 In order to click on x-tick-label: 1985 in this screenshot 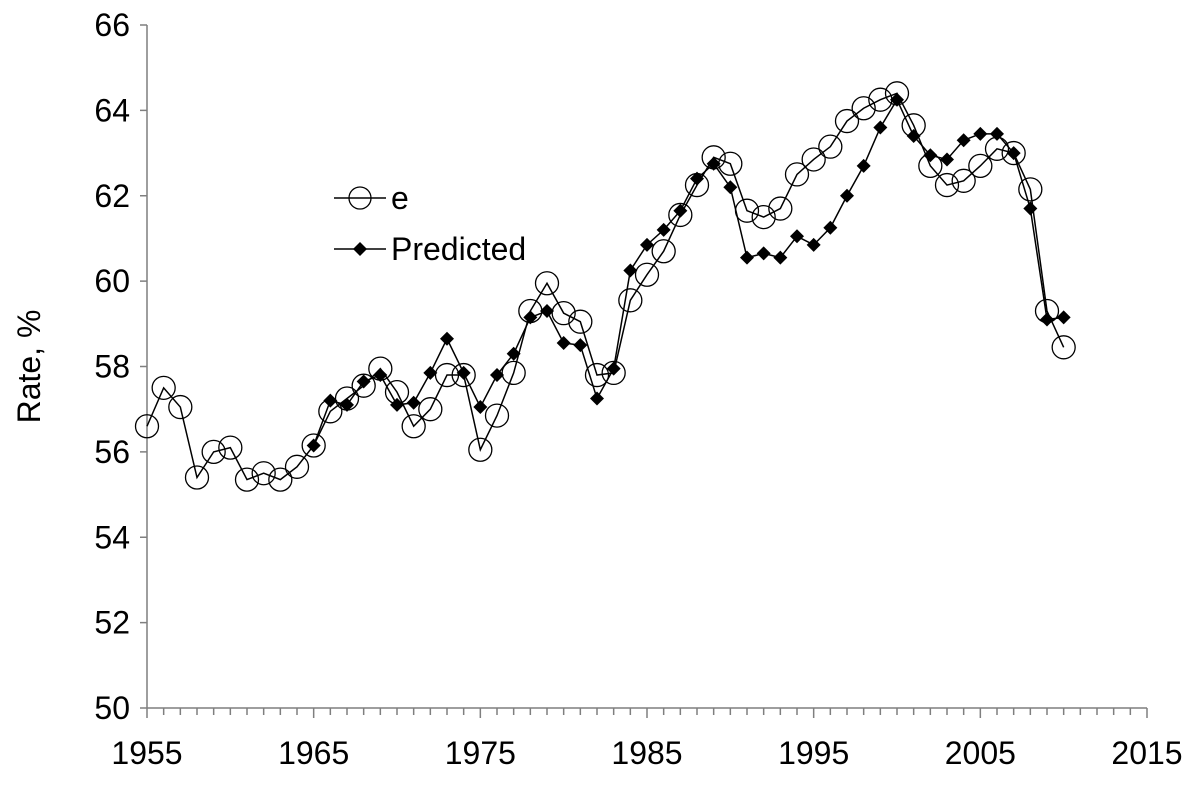, I will do `click(646, 753)`.